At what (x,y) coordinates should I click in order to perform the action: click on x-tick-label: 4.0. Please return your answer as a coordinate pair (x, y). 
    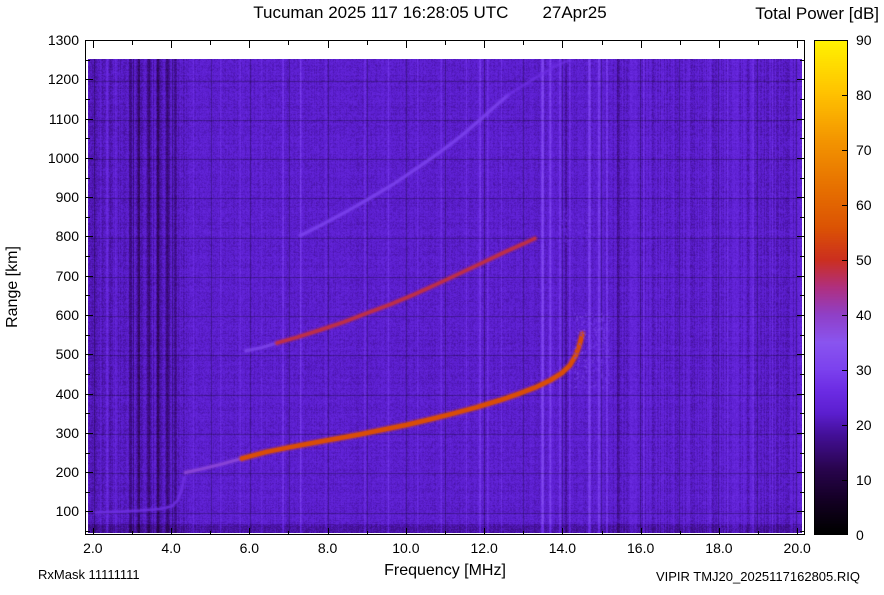
    Looking at the image, I should click on (171, 548).